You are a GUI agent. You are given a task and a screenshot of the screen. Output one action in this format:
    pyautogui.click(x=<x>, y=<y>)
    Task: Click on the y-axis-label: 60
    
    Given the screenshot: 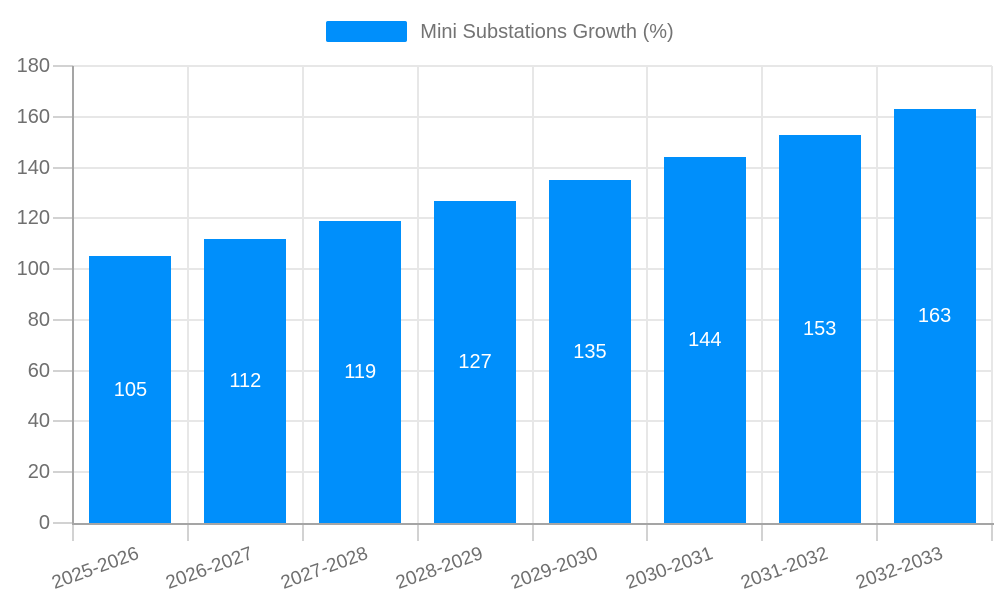 What is the action you would take?
    pyautogui.click(x=38, y=370)
    